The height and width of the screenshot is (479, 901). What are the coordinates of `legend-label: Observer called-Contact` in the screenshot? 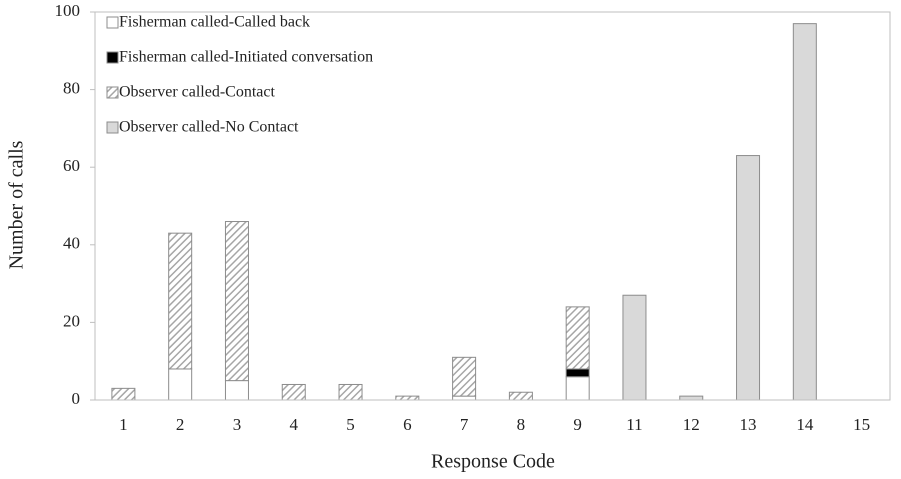 It's located at (197, 92).